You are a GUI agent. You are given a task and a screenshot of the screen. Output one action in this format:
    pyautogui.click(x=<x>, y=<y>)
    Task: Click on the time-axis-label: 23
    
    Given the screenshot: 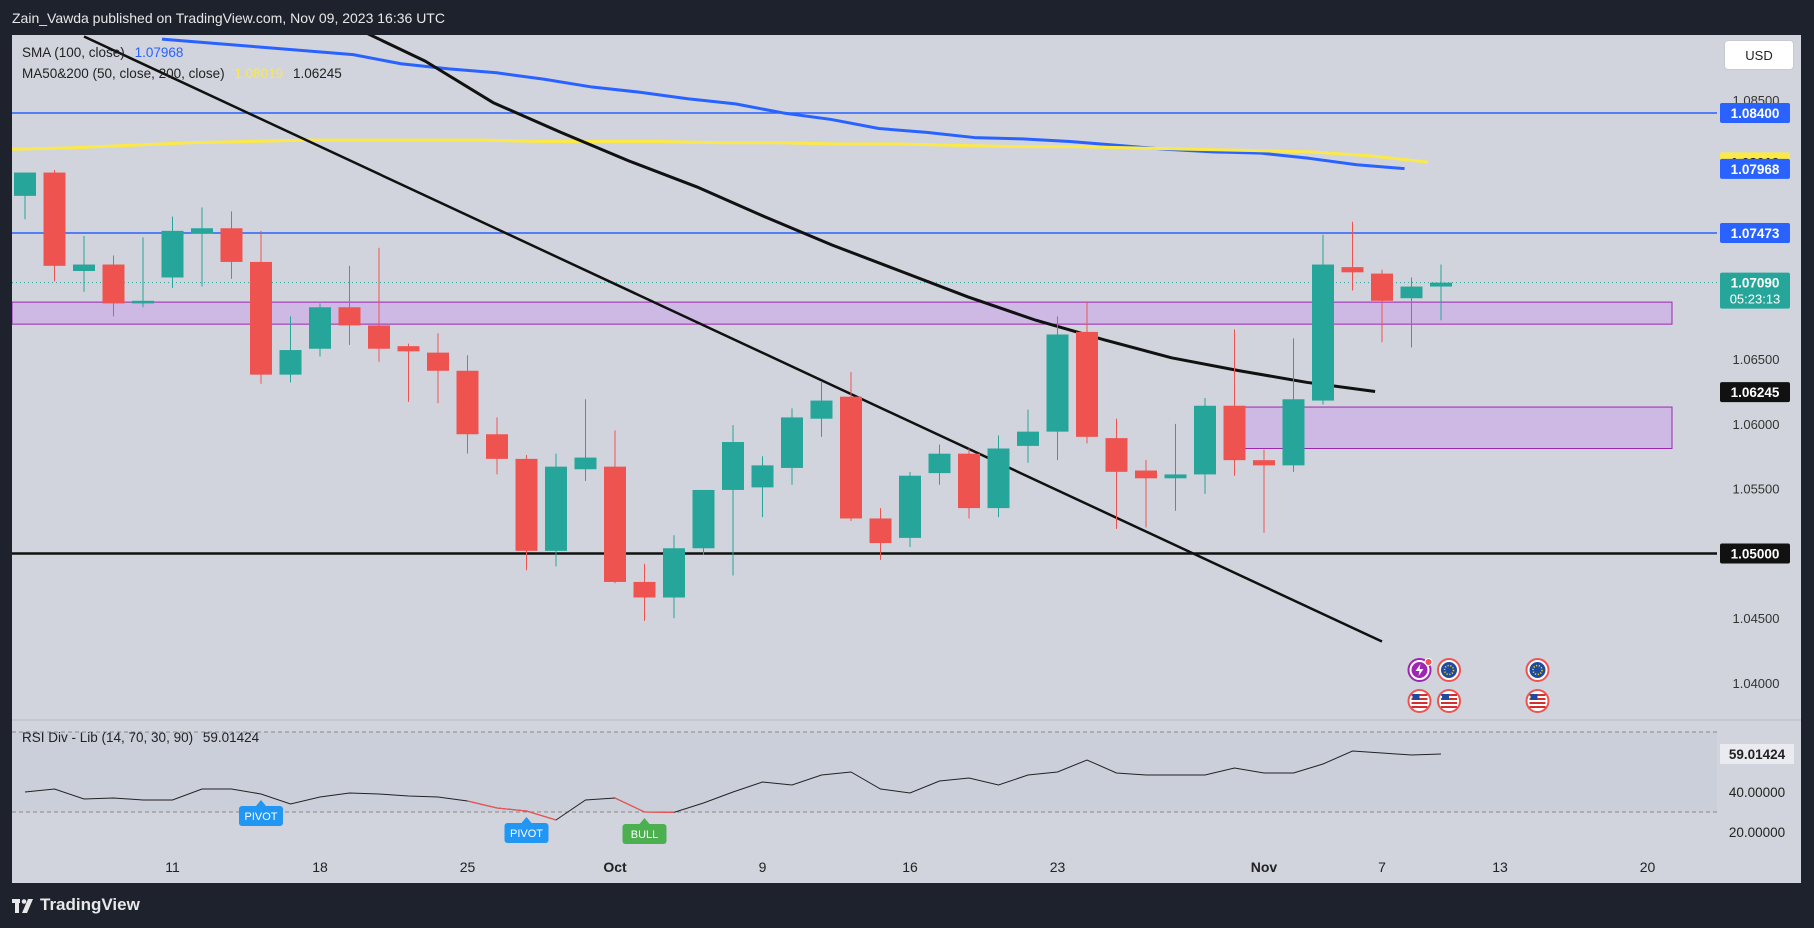 What is the action you would take?
    pyautogui.click(x=1058, y=867)
    